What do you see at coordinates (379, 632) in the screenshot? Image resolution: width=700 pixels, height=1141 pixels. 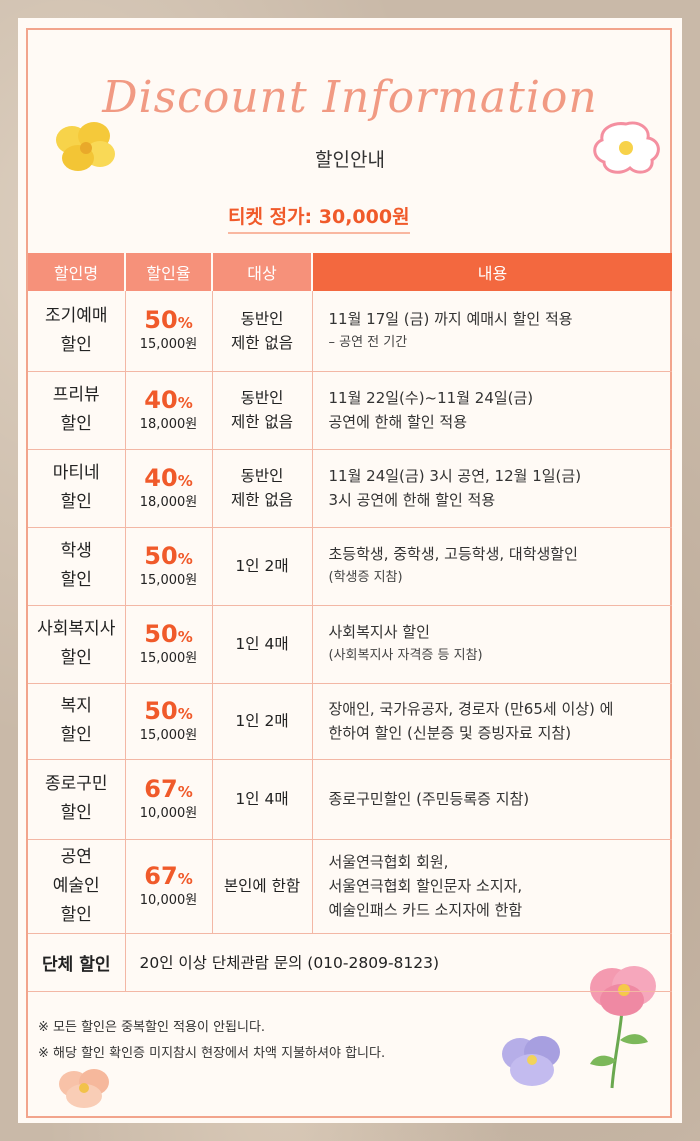 I see `discount-content-line: 사회복지사 할인` at bounding box center [379, 632].